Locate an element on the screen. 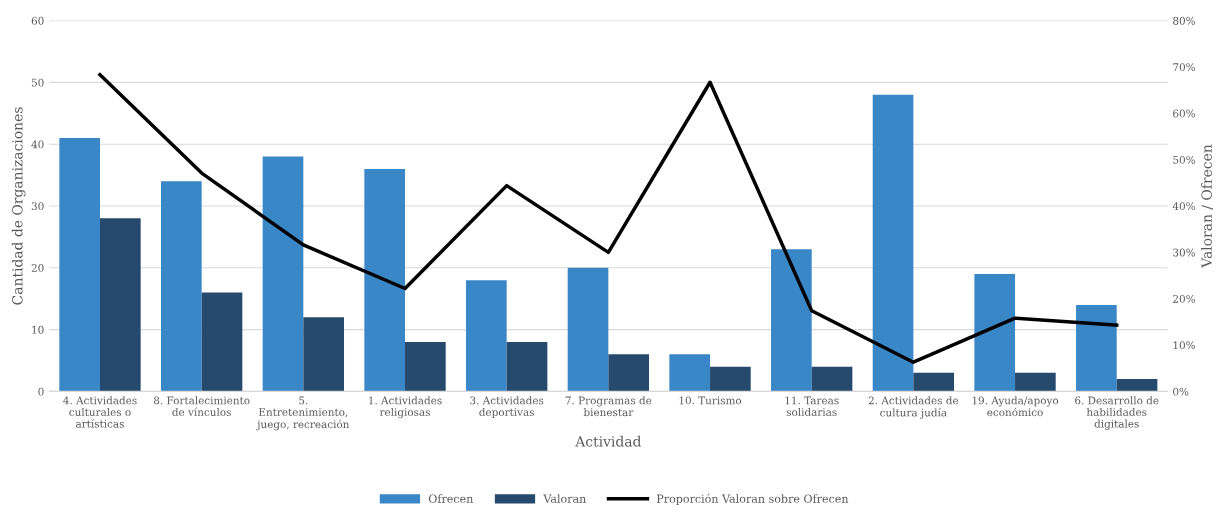 The height and width of the screenshot is (515, 1229). legend-label: Proporción Valoran sobre Ofrecen is located at coordinates (752, 499).